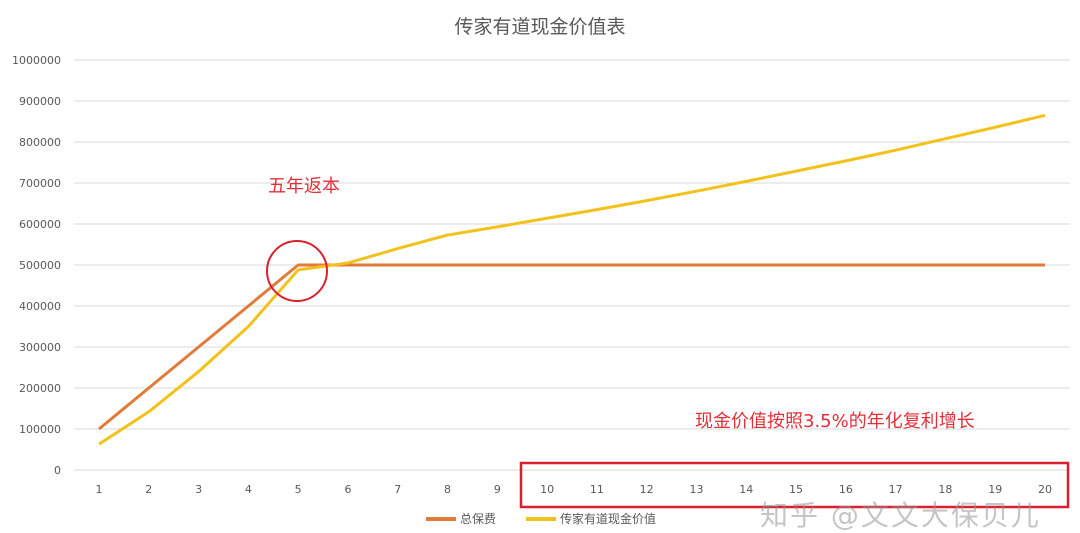 Image resolution: width=1080 pixels, height=533 pixels. Describe the element at coordinates (846, 489) in the screenshot. I see `x-tick-label: 16` at that location.